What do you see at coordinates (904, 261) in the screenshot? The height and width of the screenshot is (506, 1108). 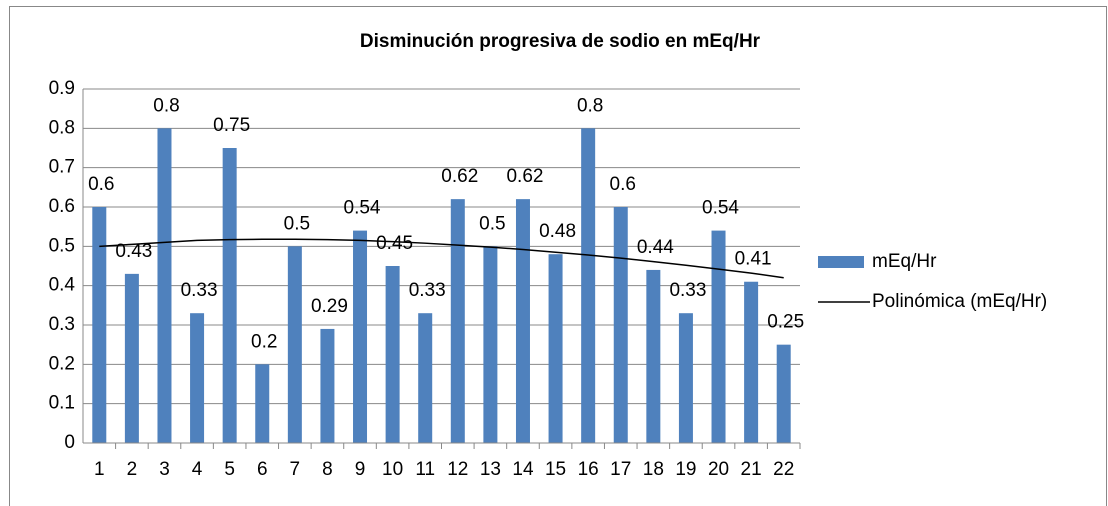 I see `legend-label: mEq/Hr` at bounding box center [904, 261].